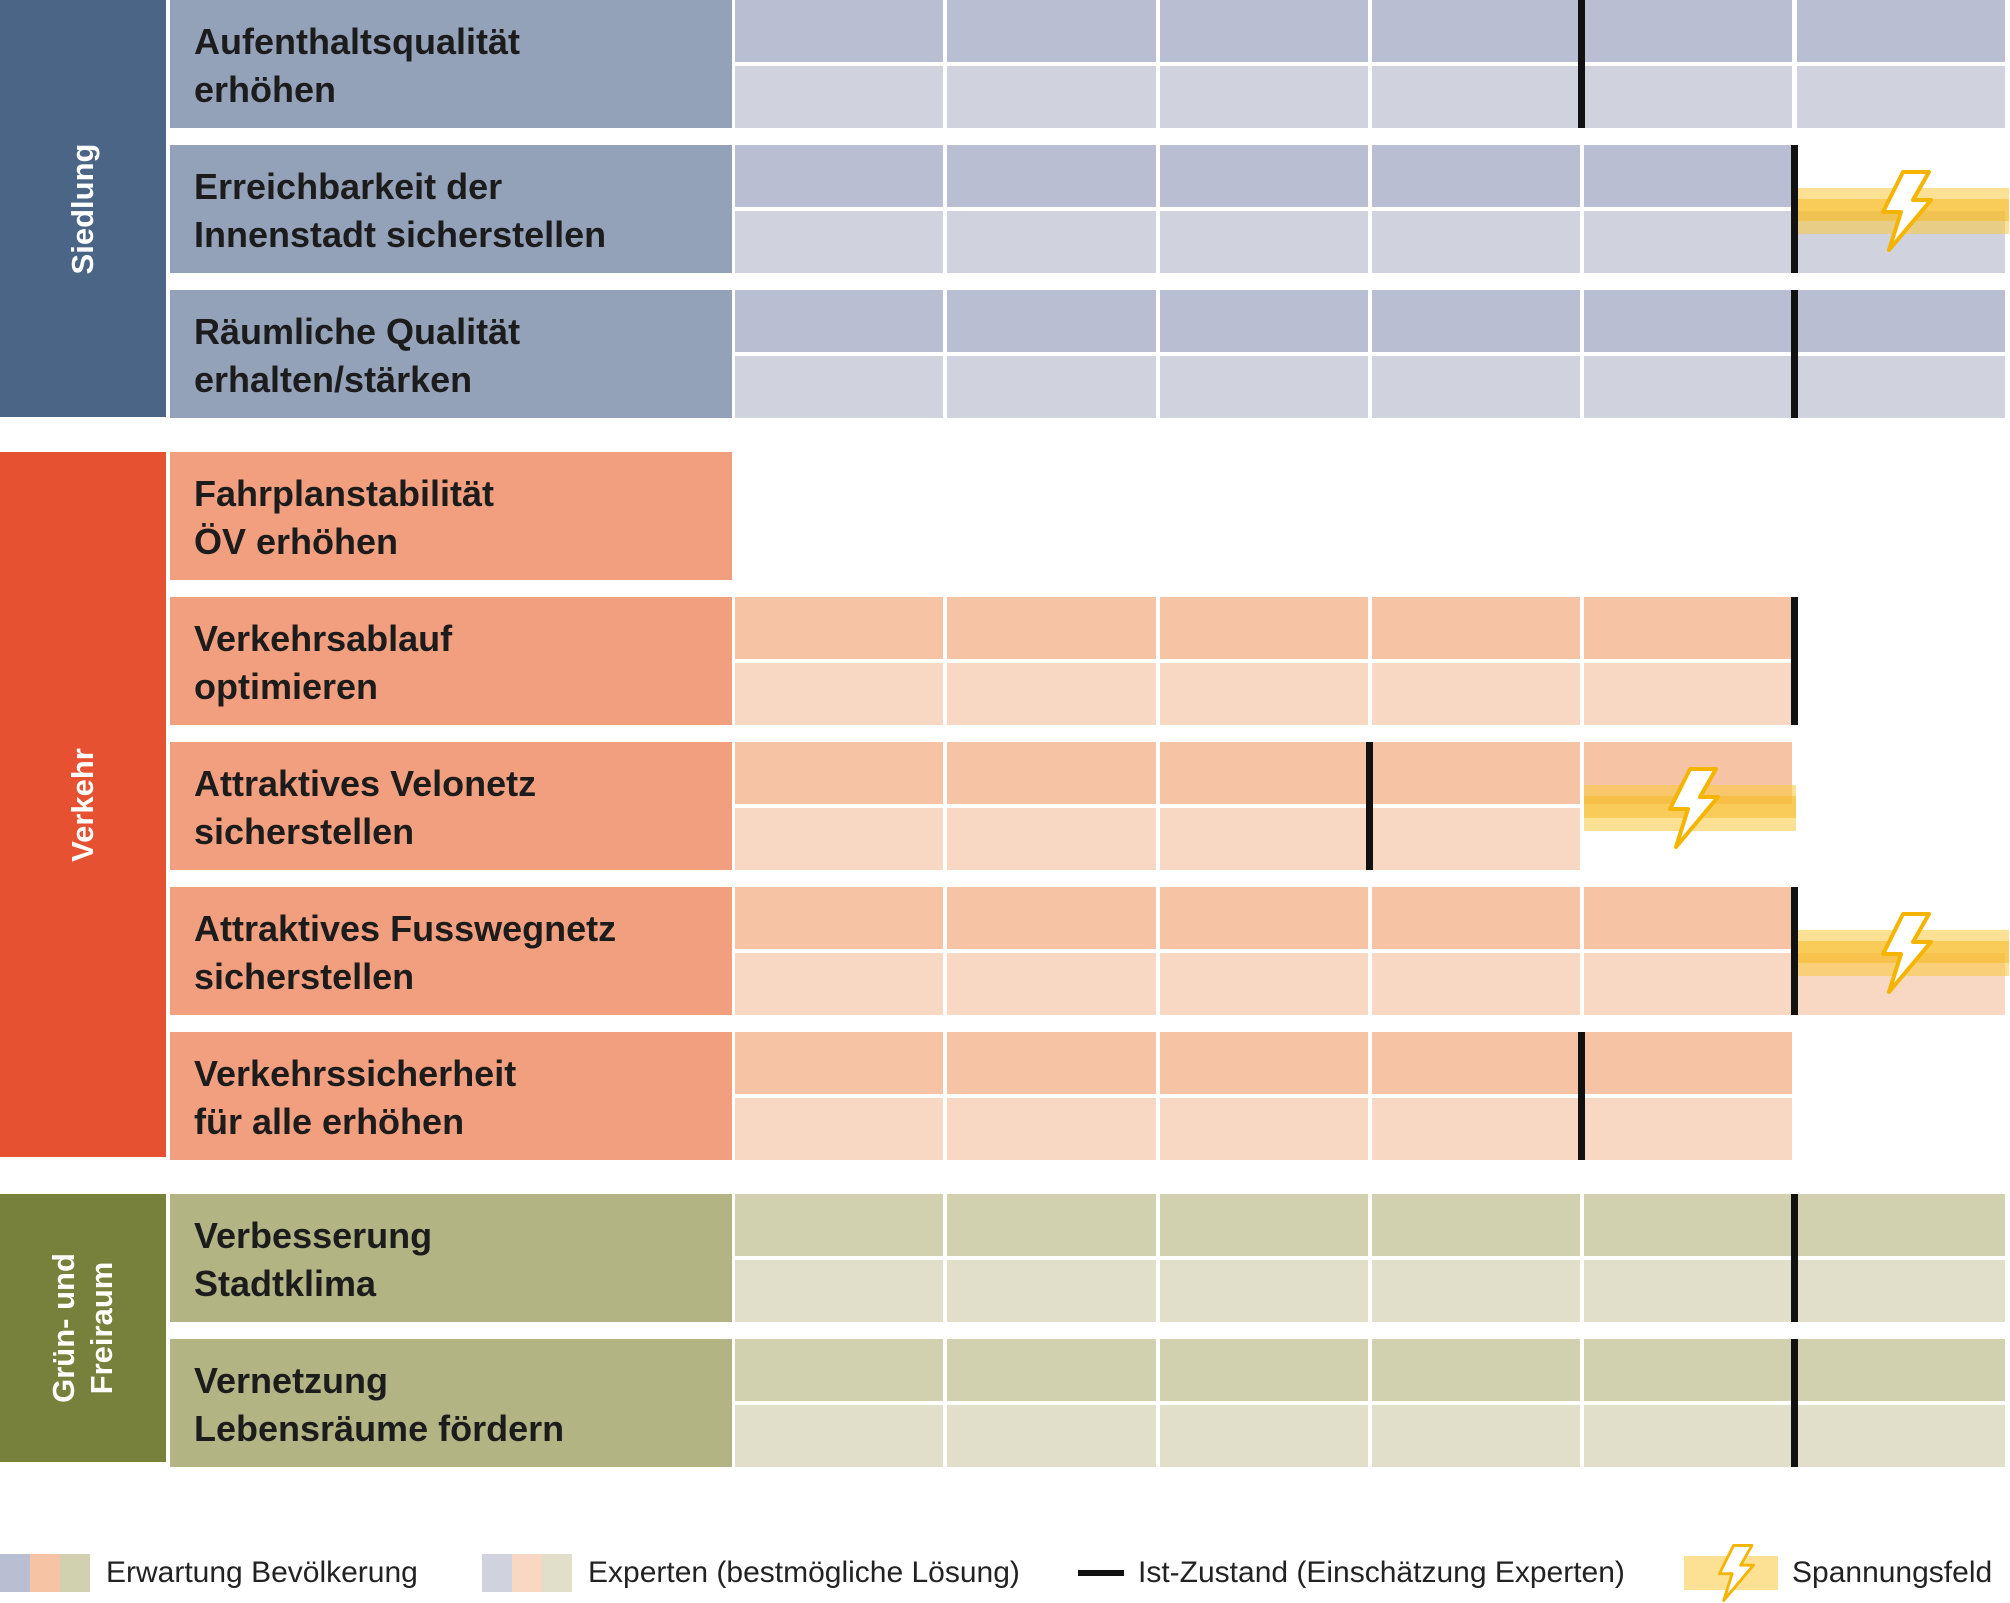 Image resolution: width=2010 pixels, height=1603 pixels. I want to click on category-verkehr: Verkehr, so click(83, 804).